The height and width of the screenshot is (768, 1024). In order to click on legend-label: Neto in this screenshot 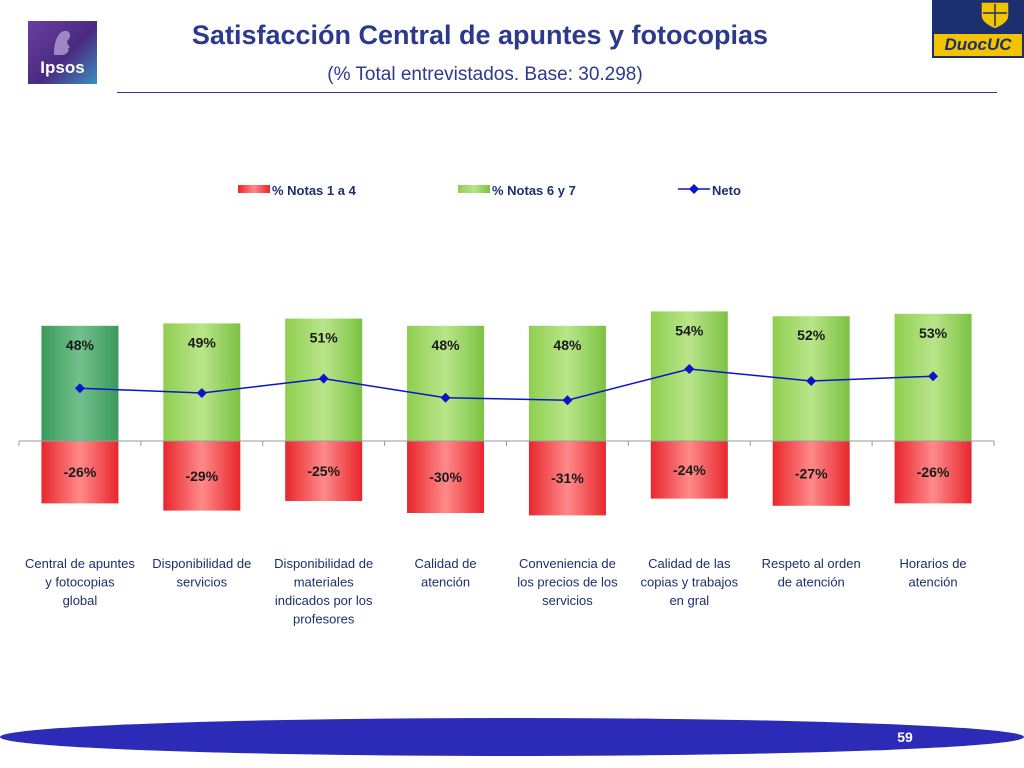, I will do `click(726, 190)`.